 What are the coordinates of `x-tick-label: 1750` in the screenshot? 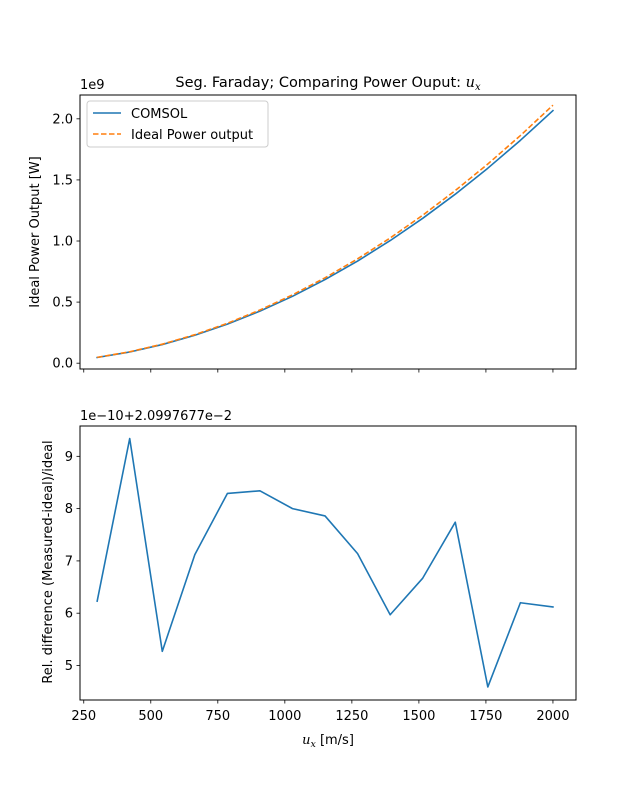 It's located at (485, 716).